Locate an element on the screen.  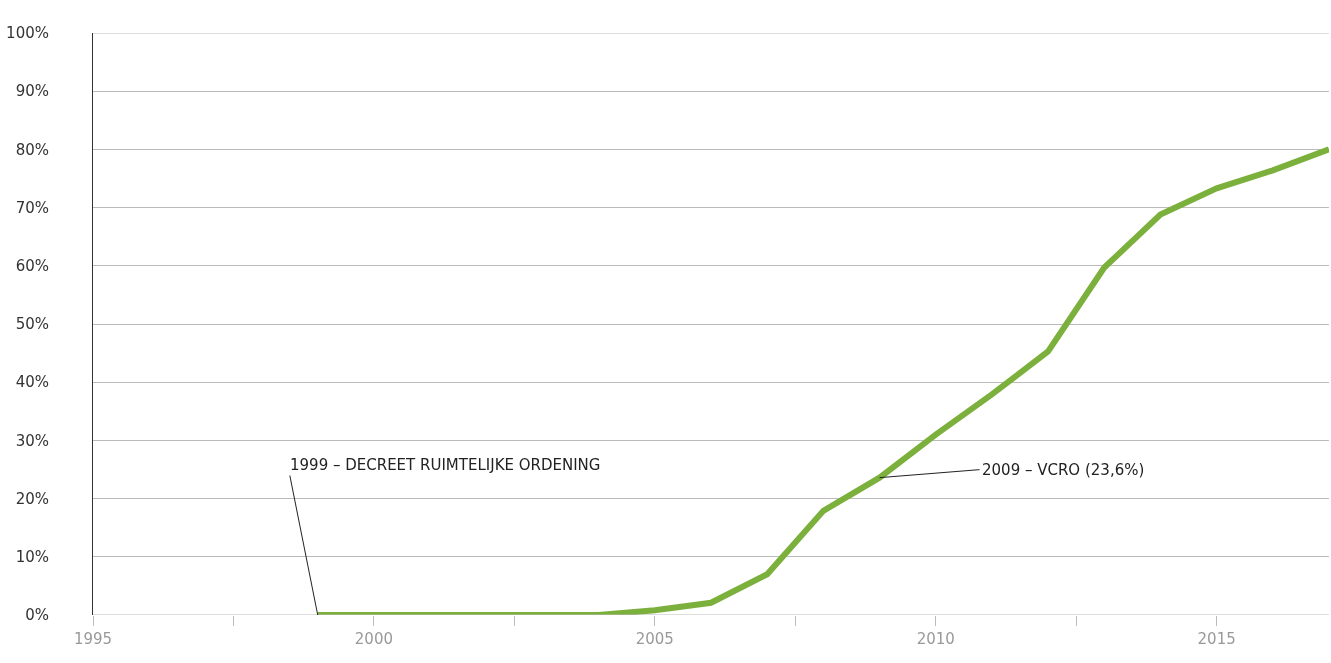
y-tick-label: 50% is located at coordinates (32, 324).